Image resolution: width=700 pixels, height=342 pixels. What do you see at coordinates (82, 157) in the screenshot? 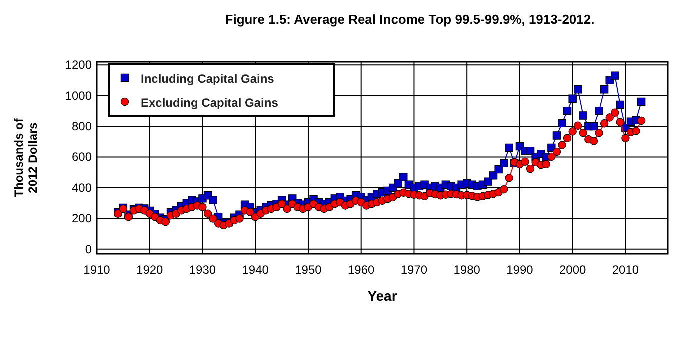
I see `y-tick-label: 600` at bounding box center [82, 157].